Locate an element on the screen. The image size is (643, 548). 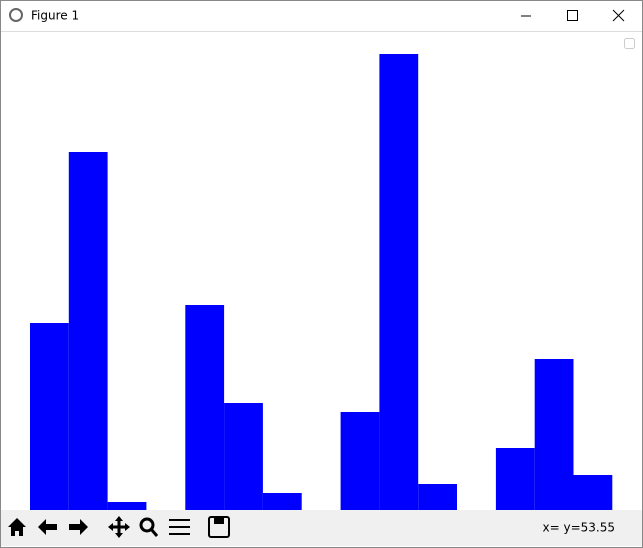
home-button is located at coordinates (17, 527).